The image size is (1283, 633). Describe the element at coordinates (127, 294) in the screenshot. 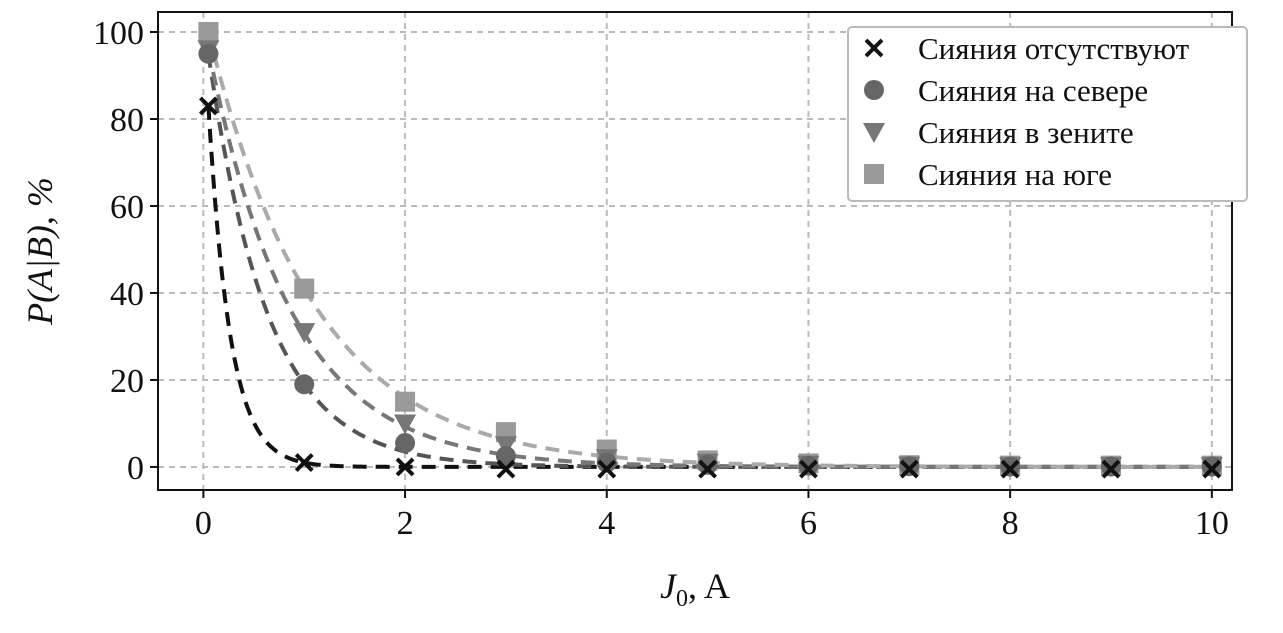

I see `y-tick-label: 40` at that location.